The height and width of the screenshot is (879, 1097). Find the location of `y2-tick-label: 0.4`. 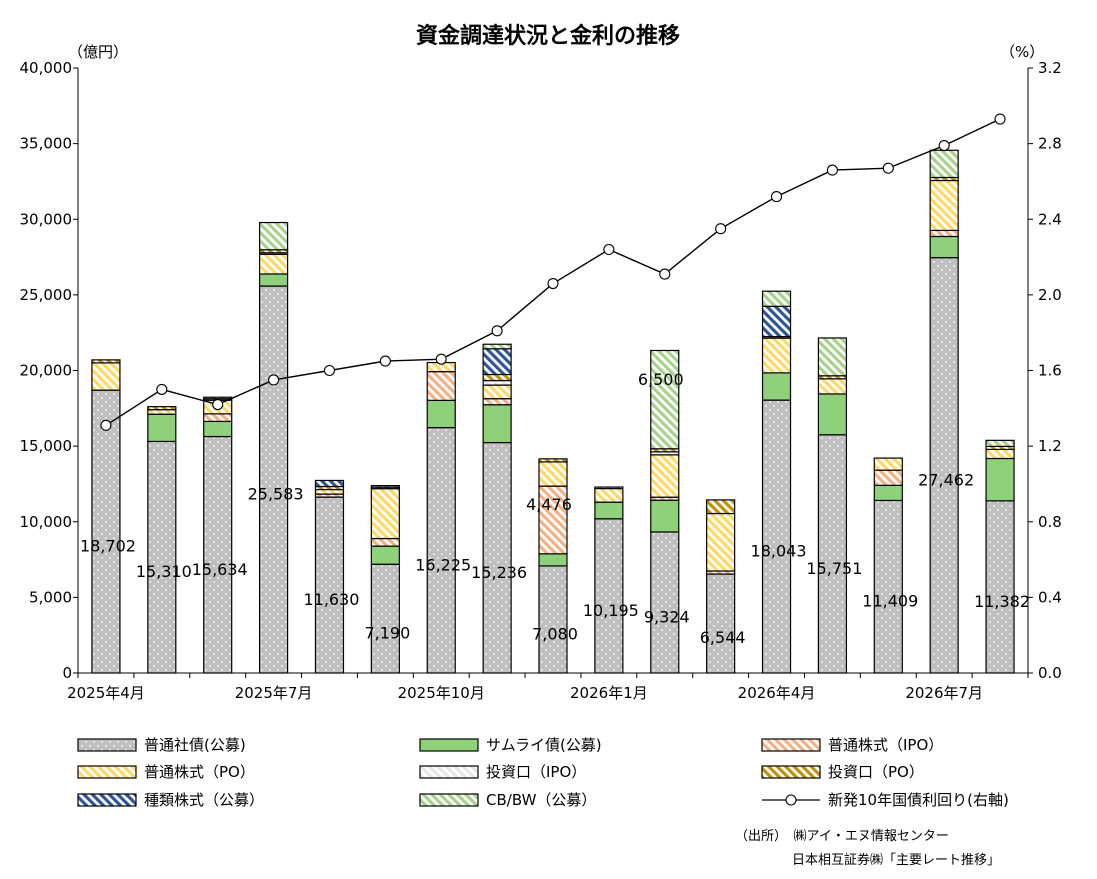

y2-tick-label: 0.4 is located at coordinates (1050, 597).